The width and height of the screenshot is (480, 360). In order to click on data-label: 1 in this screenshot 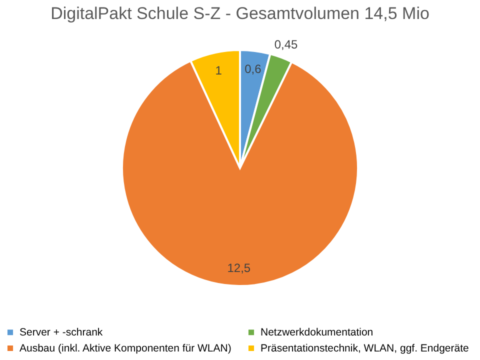, I will do `click(218, 70)`.